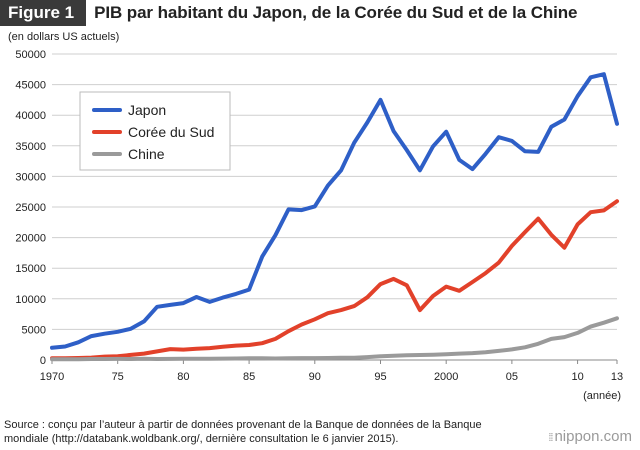 The width and height of the screenshot is (640, 450). I want to click on x-tick-label: 10, so click(577, 377).